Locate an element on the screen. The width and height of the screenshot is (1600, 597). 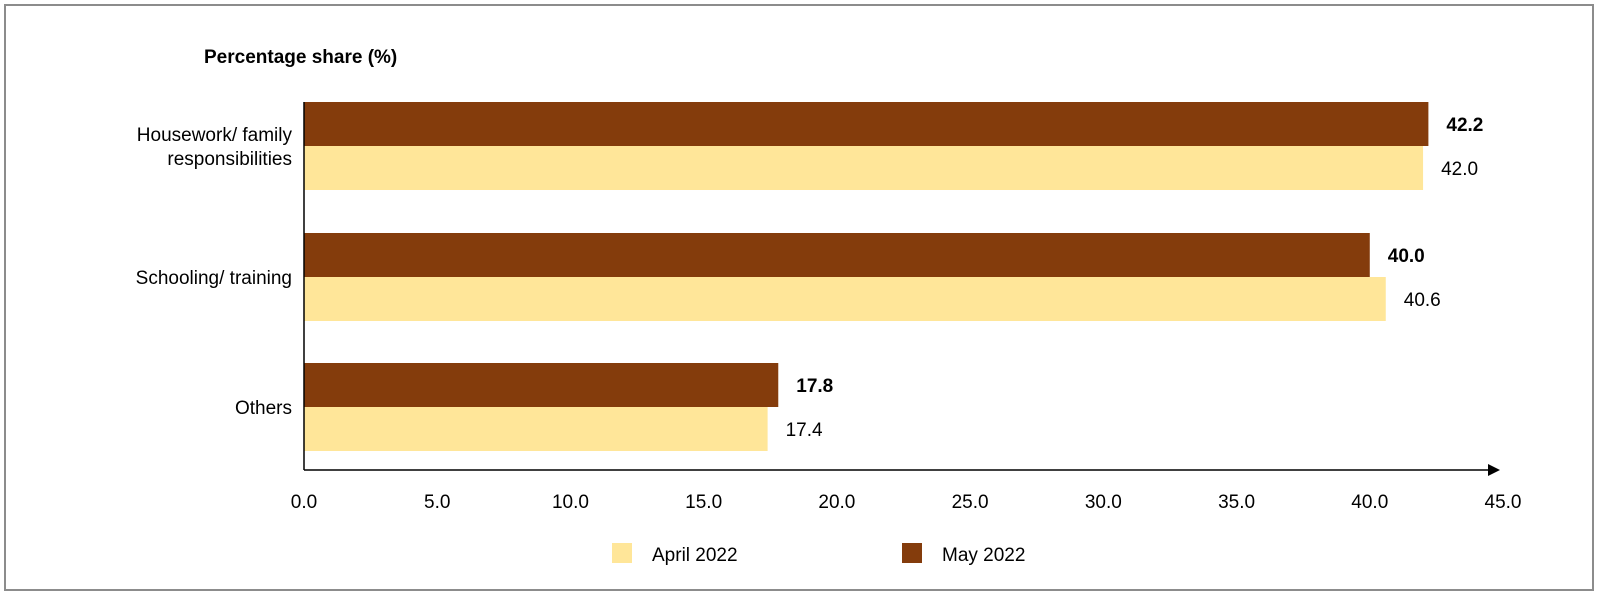
x-tick-label: 0.0 is located at coordinates (304, 502).